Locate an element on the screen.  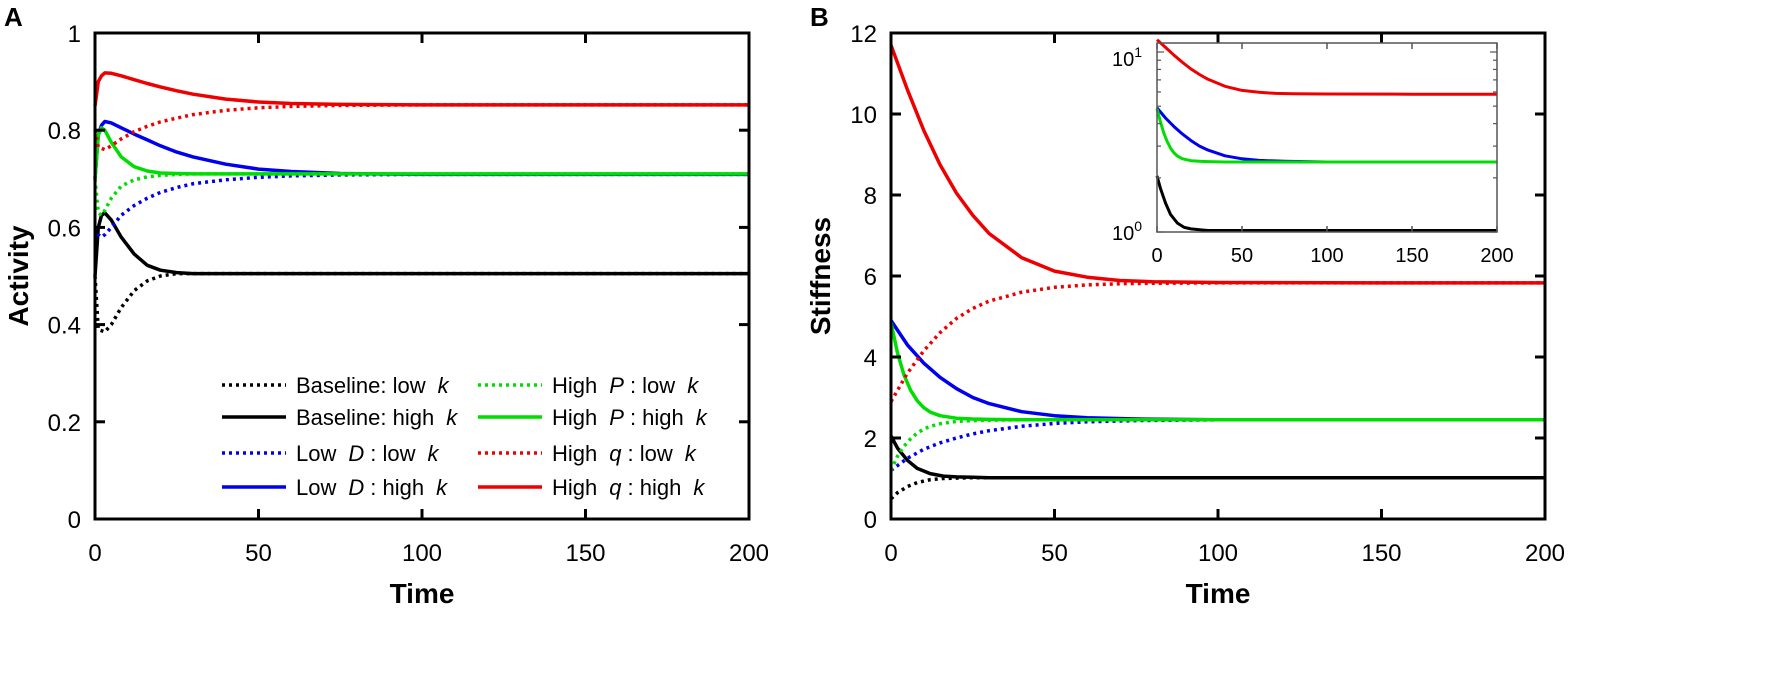
panel-a-x-tick-label: 200 is located at coordinates (749, 553).